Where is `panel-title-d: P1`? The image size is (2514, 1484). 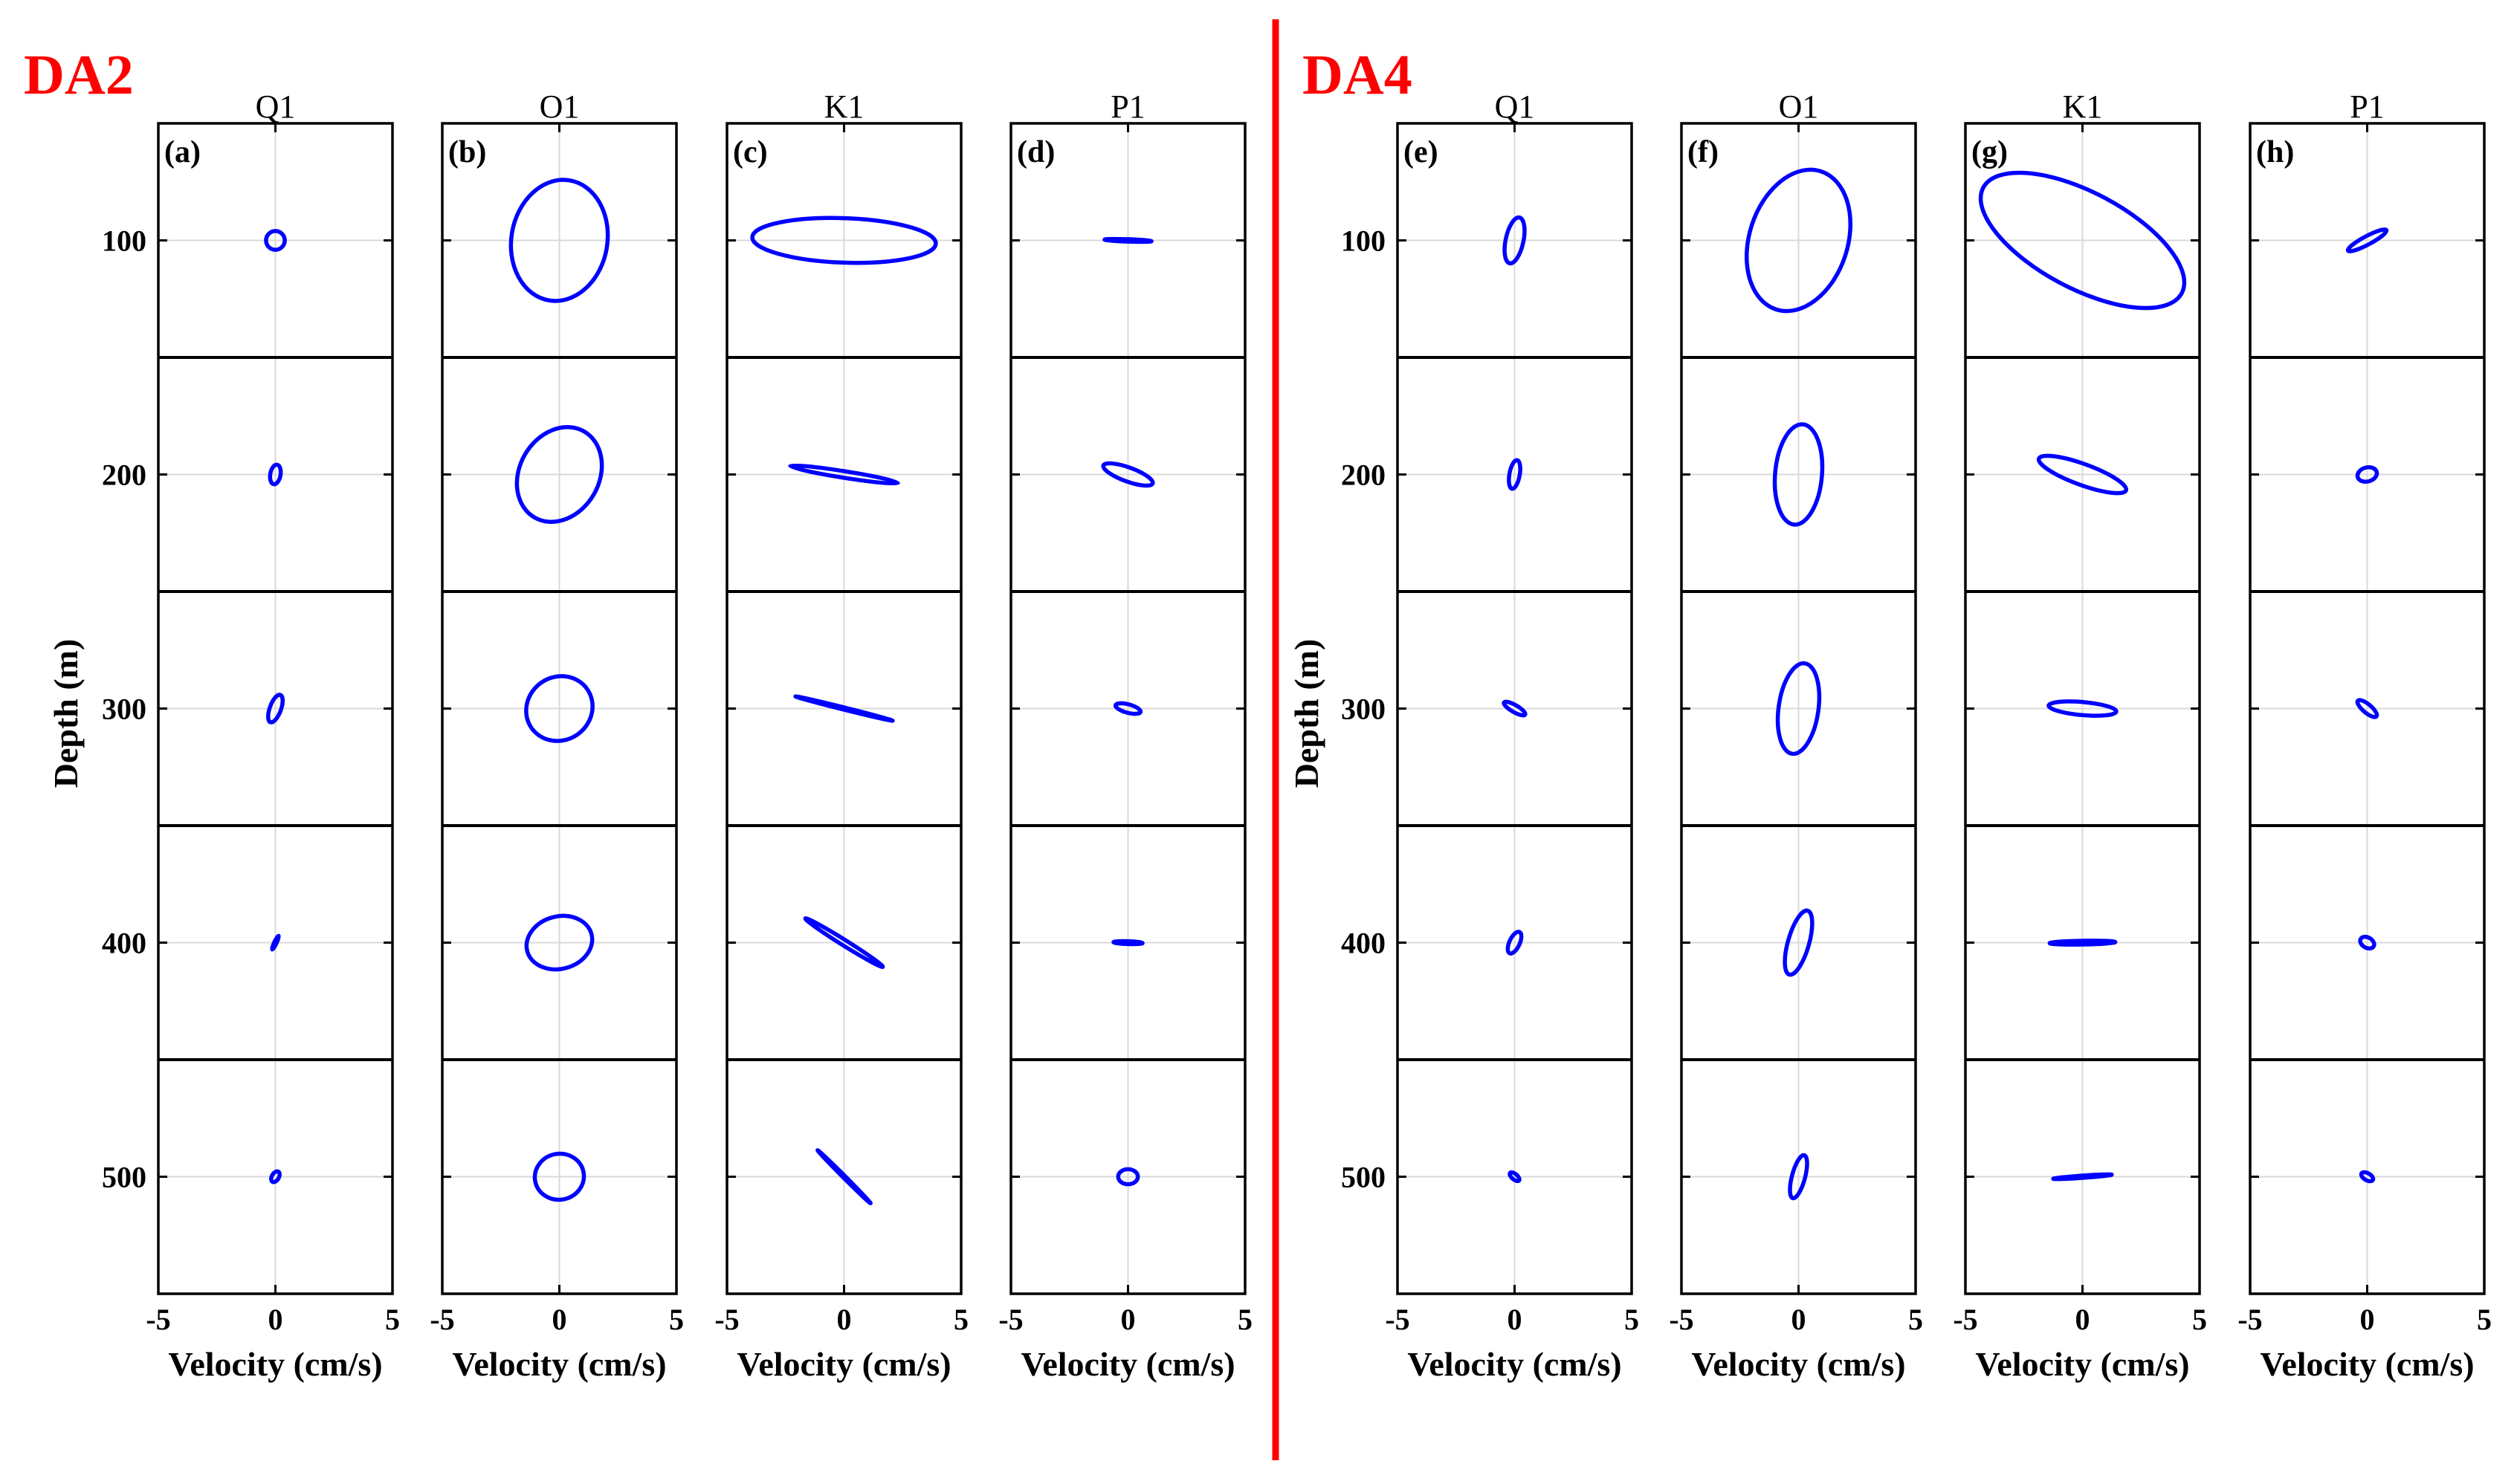 panel-title-d: P1 is located at coordinates (1128, 106).